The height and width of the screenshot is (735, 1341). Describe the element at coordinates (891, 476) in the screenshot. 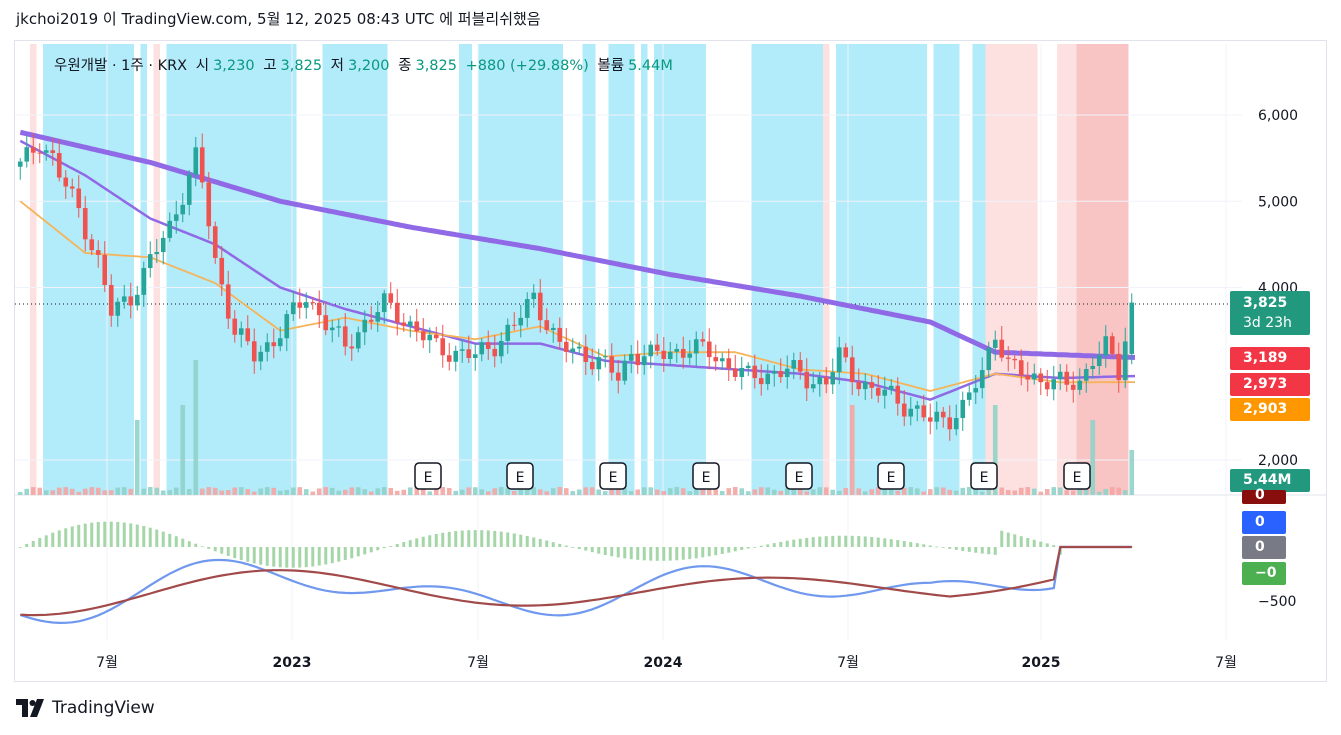

I see `earnings-marker-5: E` at that location.